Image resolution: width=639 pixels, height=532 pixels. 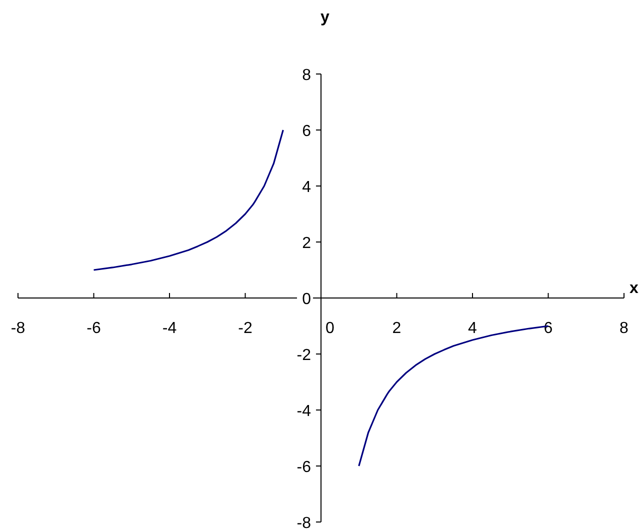 What do you see at coordinates (304, 411) in the screenshot?
I see `y-tick-label: -4` at bounding box center [304, 411].